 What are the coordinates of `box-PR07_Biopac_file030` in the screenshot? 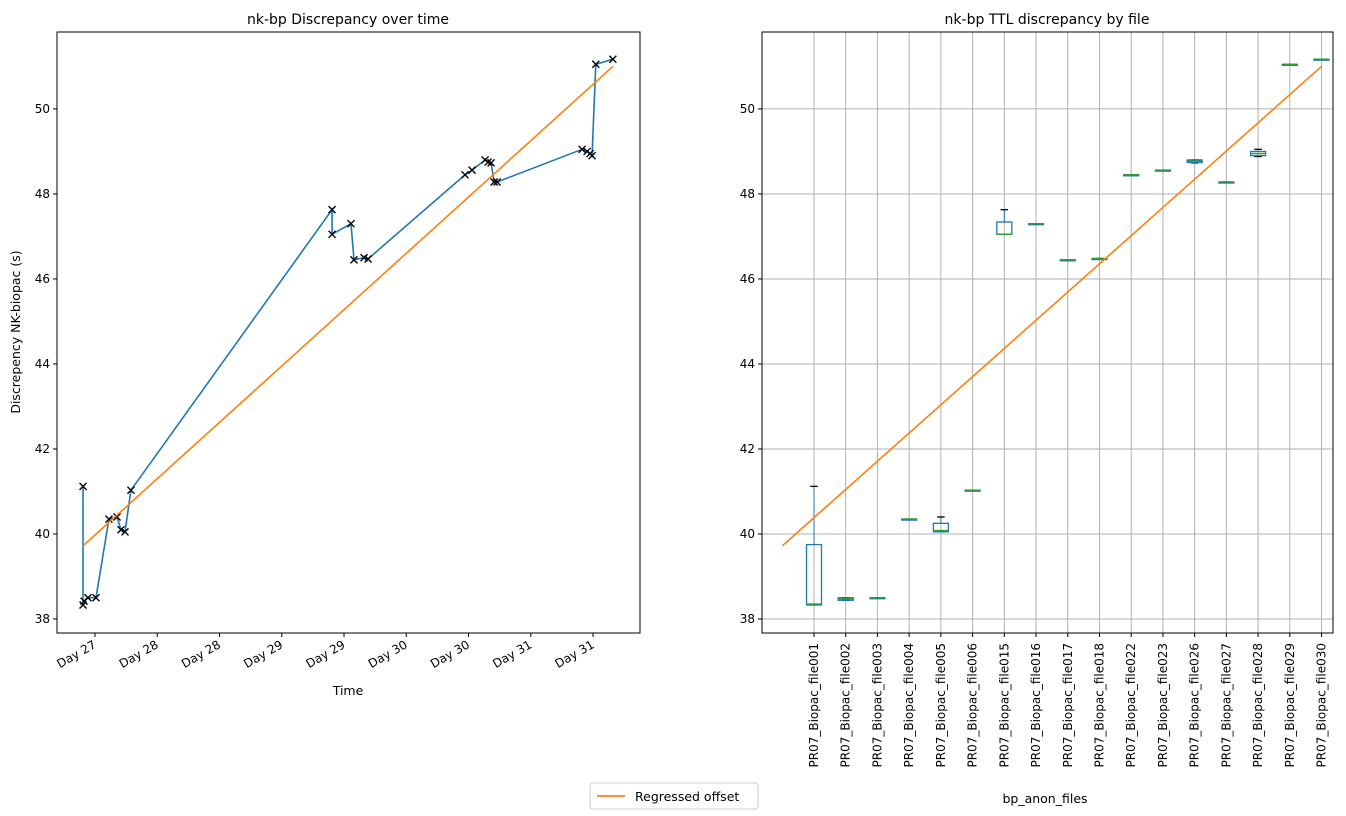 It's located at (1321, 59).